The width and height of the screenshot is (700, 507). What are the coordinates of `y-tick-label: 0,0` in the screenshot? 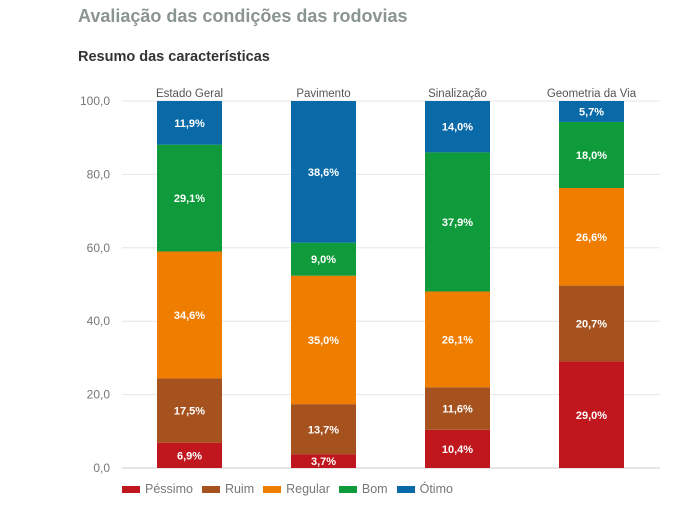 It's located at (101, 468).